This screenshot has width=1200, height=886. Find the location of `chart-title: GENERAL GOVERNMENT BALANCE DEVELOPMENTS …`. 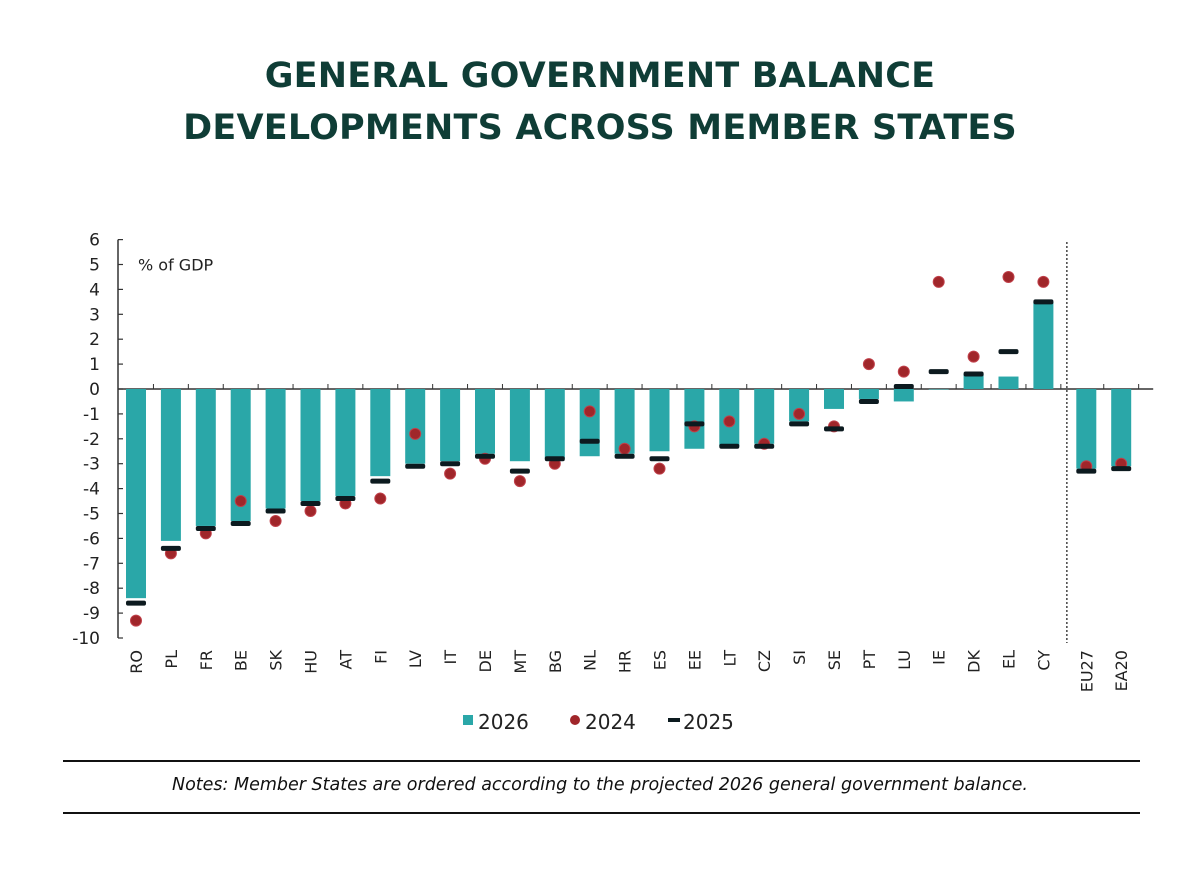

chart-title: GENERAL GOVERNMENT BALANCE DEVELOPMENTS … is located at coordinates (600, 102).